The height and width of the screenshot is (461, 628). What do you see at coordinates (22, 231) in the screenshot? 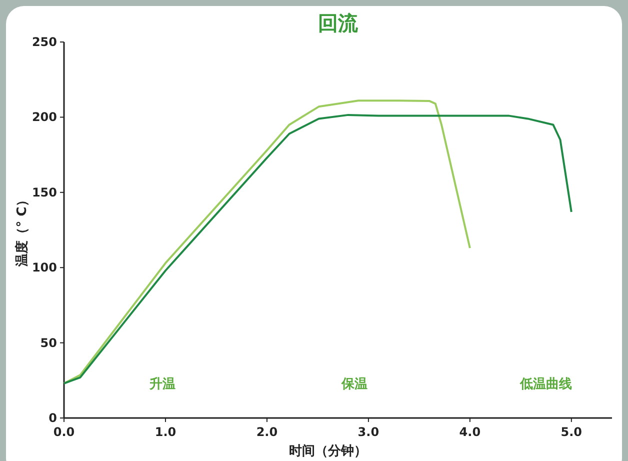
I see `y-axis-title: 温度（° C）` at bounding box center [22, 231].